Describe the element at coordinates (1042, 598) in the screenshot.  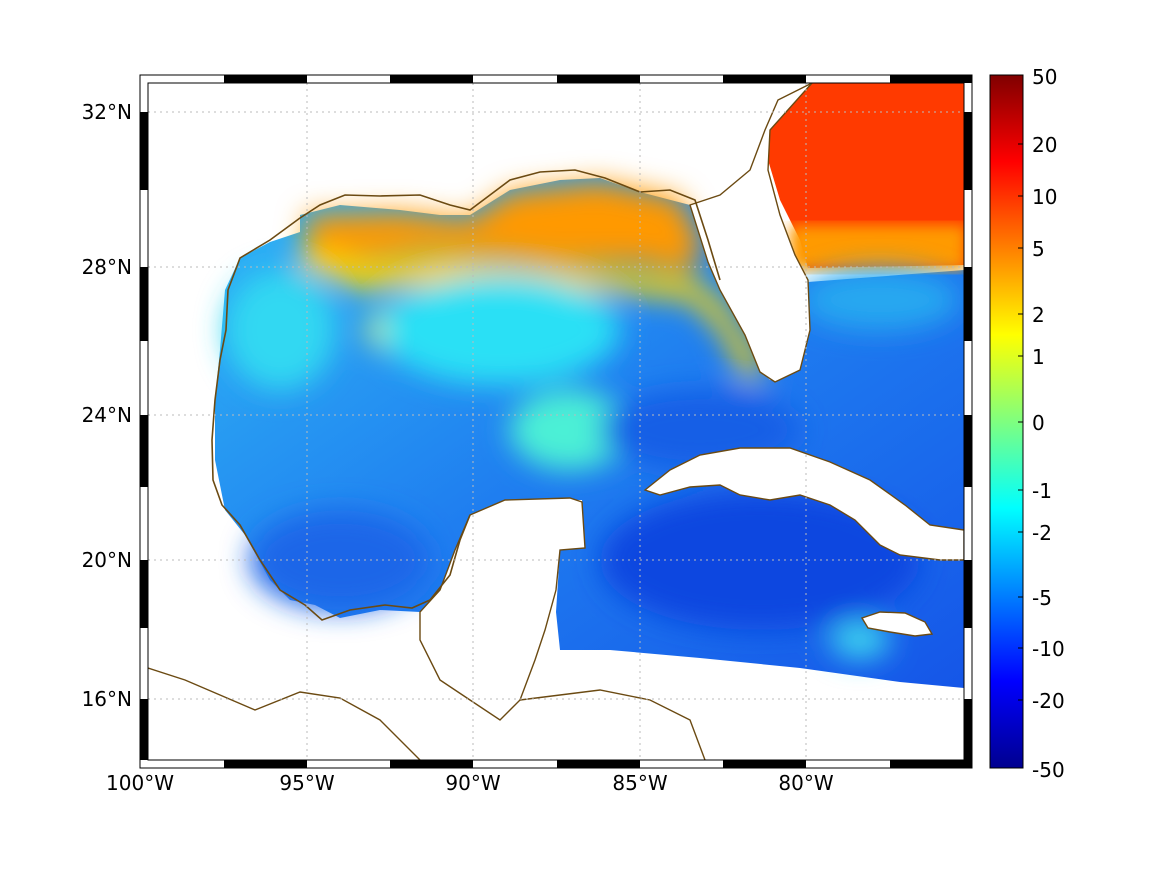
I see `colorbar-tick-label: -5` at that location.